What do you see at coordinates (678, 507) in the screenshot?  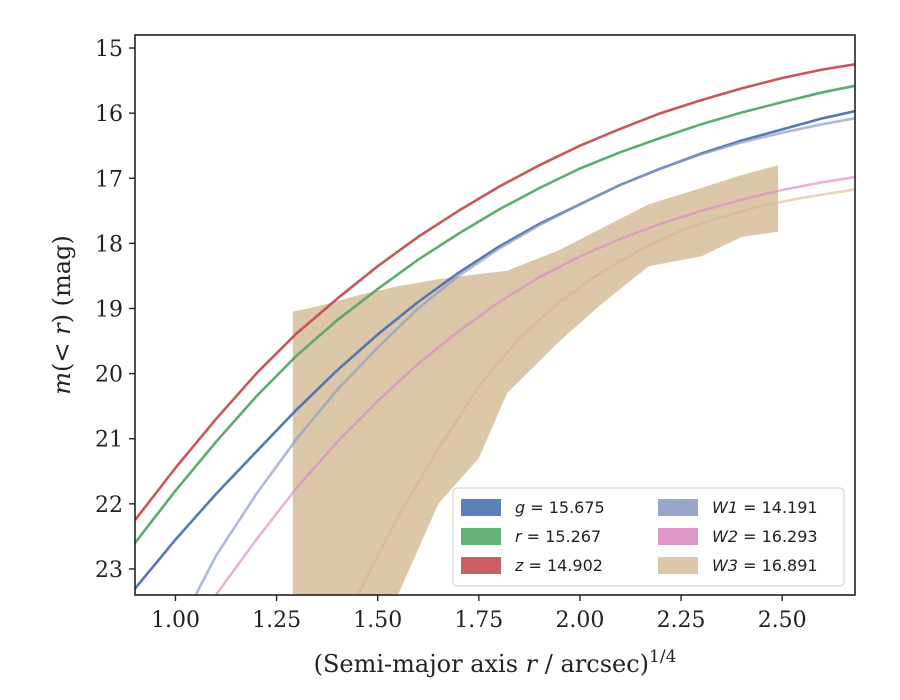 I see `legend-swatch-w1` at bounding box center [678, 507].